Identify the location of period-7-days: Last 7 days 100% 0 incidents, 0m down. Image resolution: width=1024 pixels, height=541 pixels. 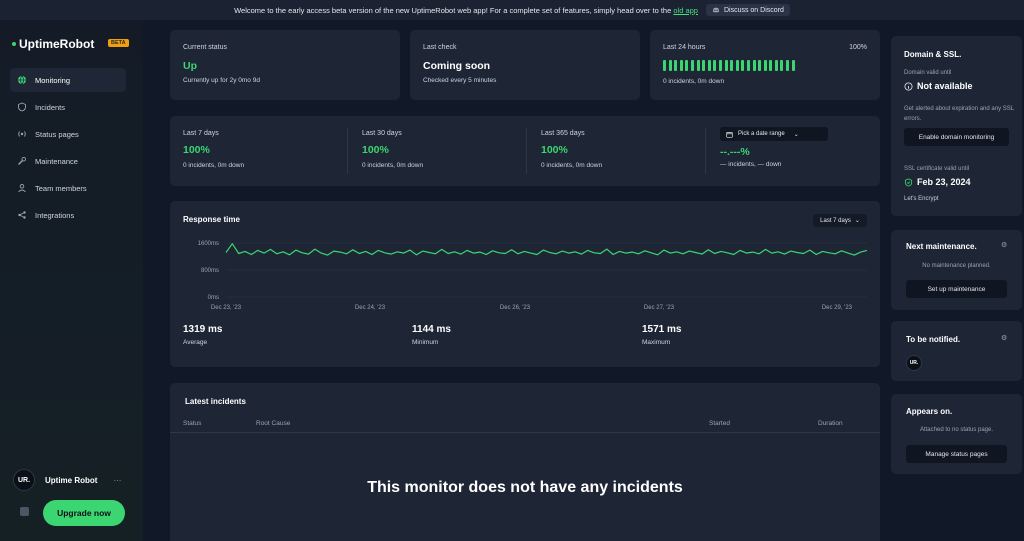
(213, 149).